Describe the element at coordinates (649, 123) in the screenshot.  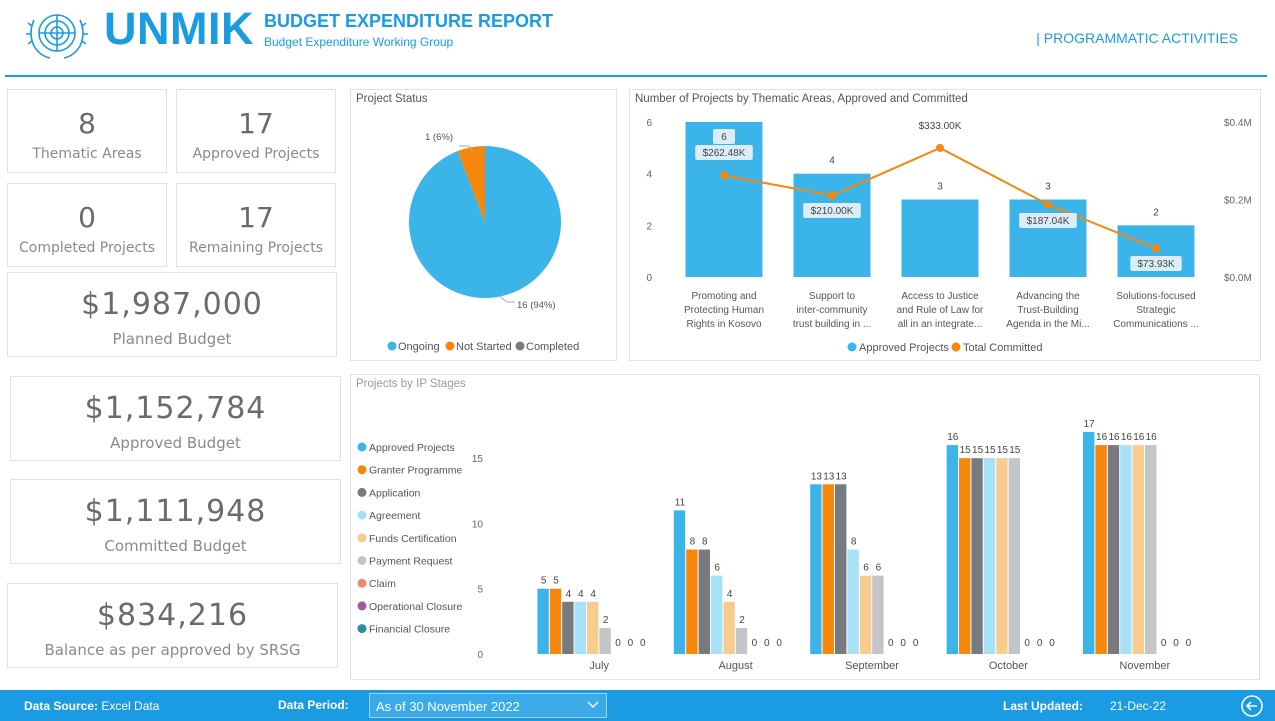
I see `y-axis-tick: 6` at that location.